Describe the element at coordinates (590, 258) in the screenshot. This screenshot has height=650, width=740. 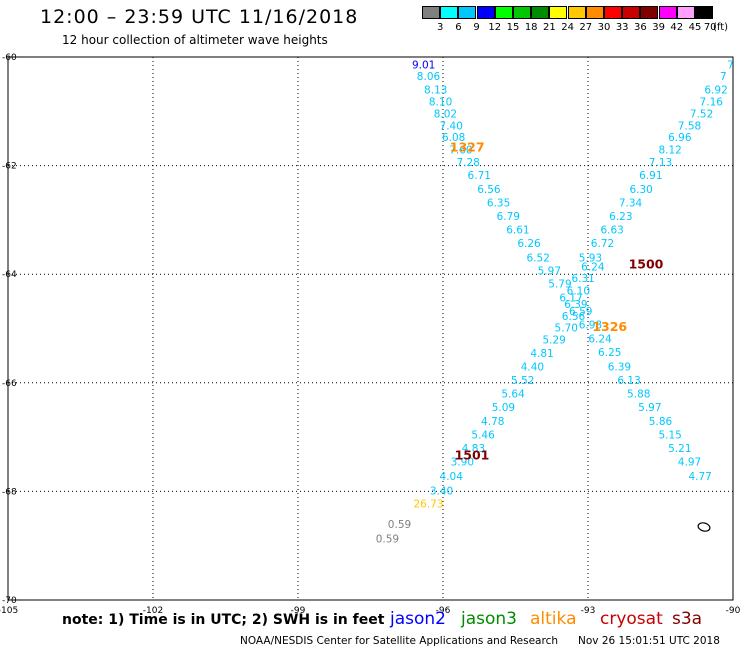
I see `wave-height-value: 5.93` at that location.